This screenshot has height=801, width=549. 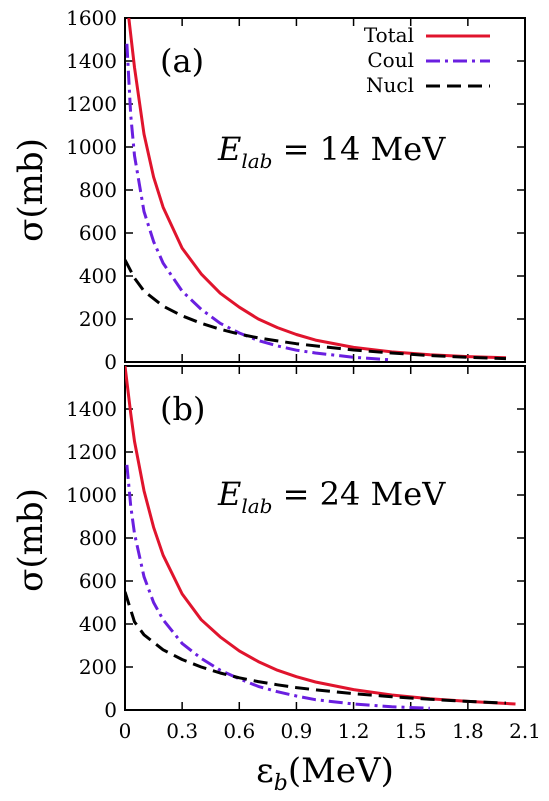 I want to click on y-tick-label-a: 600, so click(x=98, y=233).